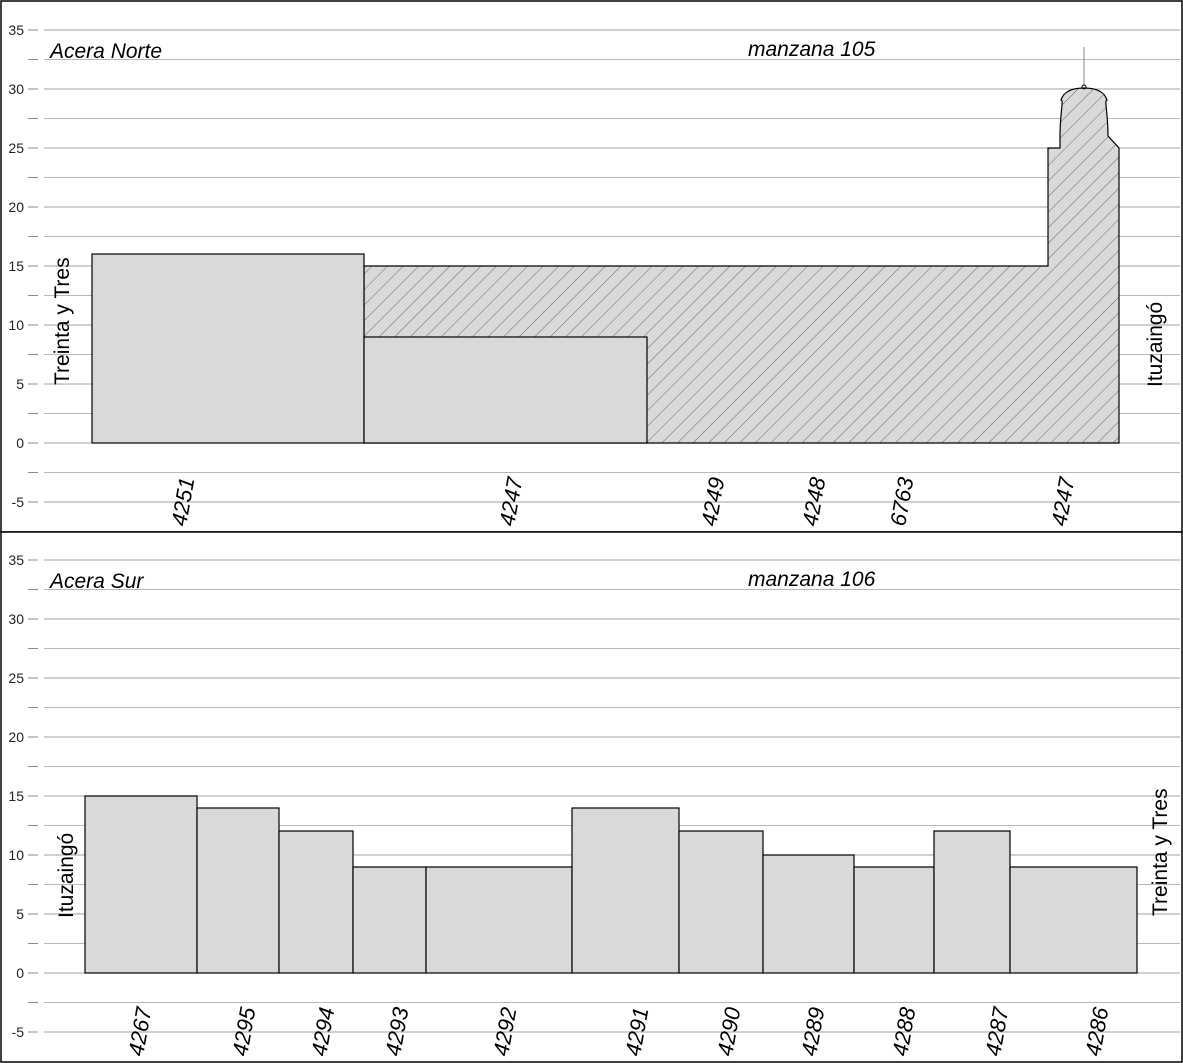 This screenshot has width=1183, height=1063. Describe the element at coordinates (1160, 852) in the screenshot. I see `street-label-right: Treinta y Tres` at that location.